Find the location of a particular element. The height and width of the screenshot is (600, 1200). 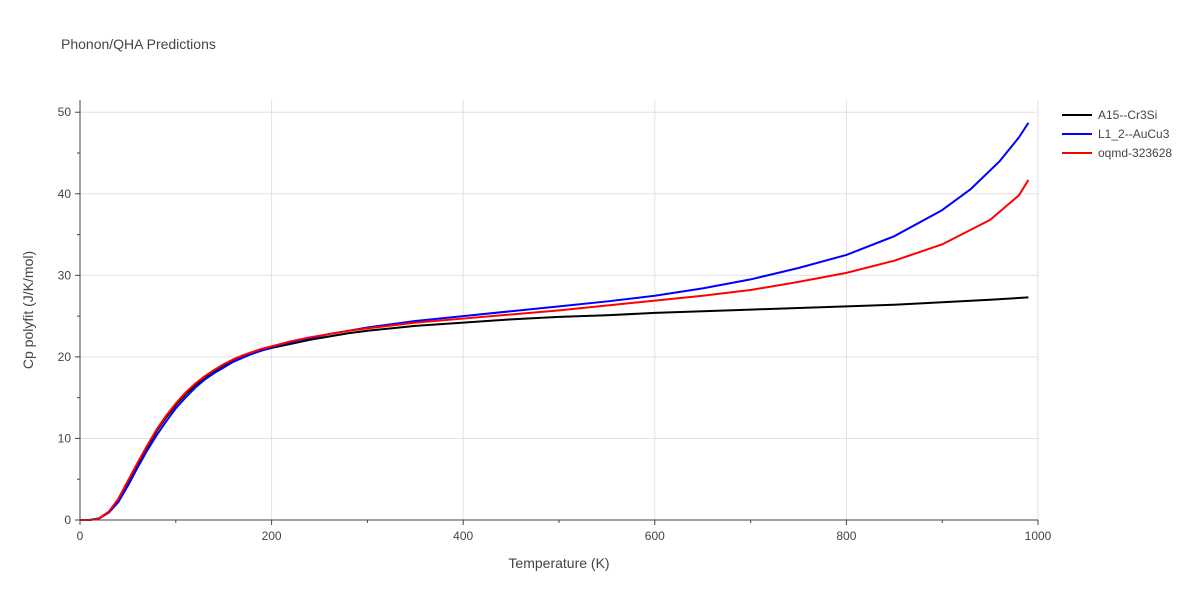

y-tick-label: 30 is located at coordinates (65, 275).